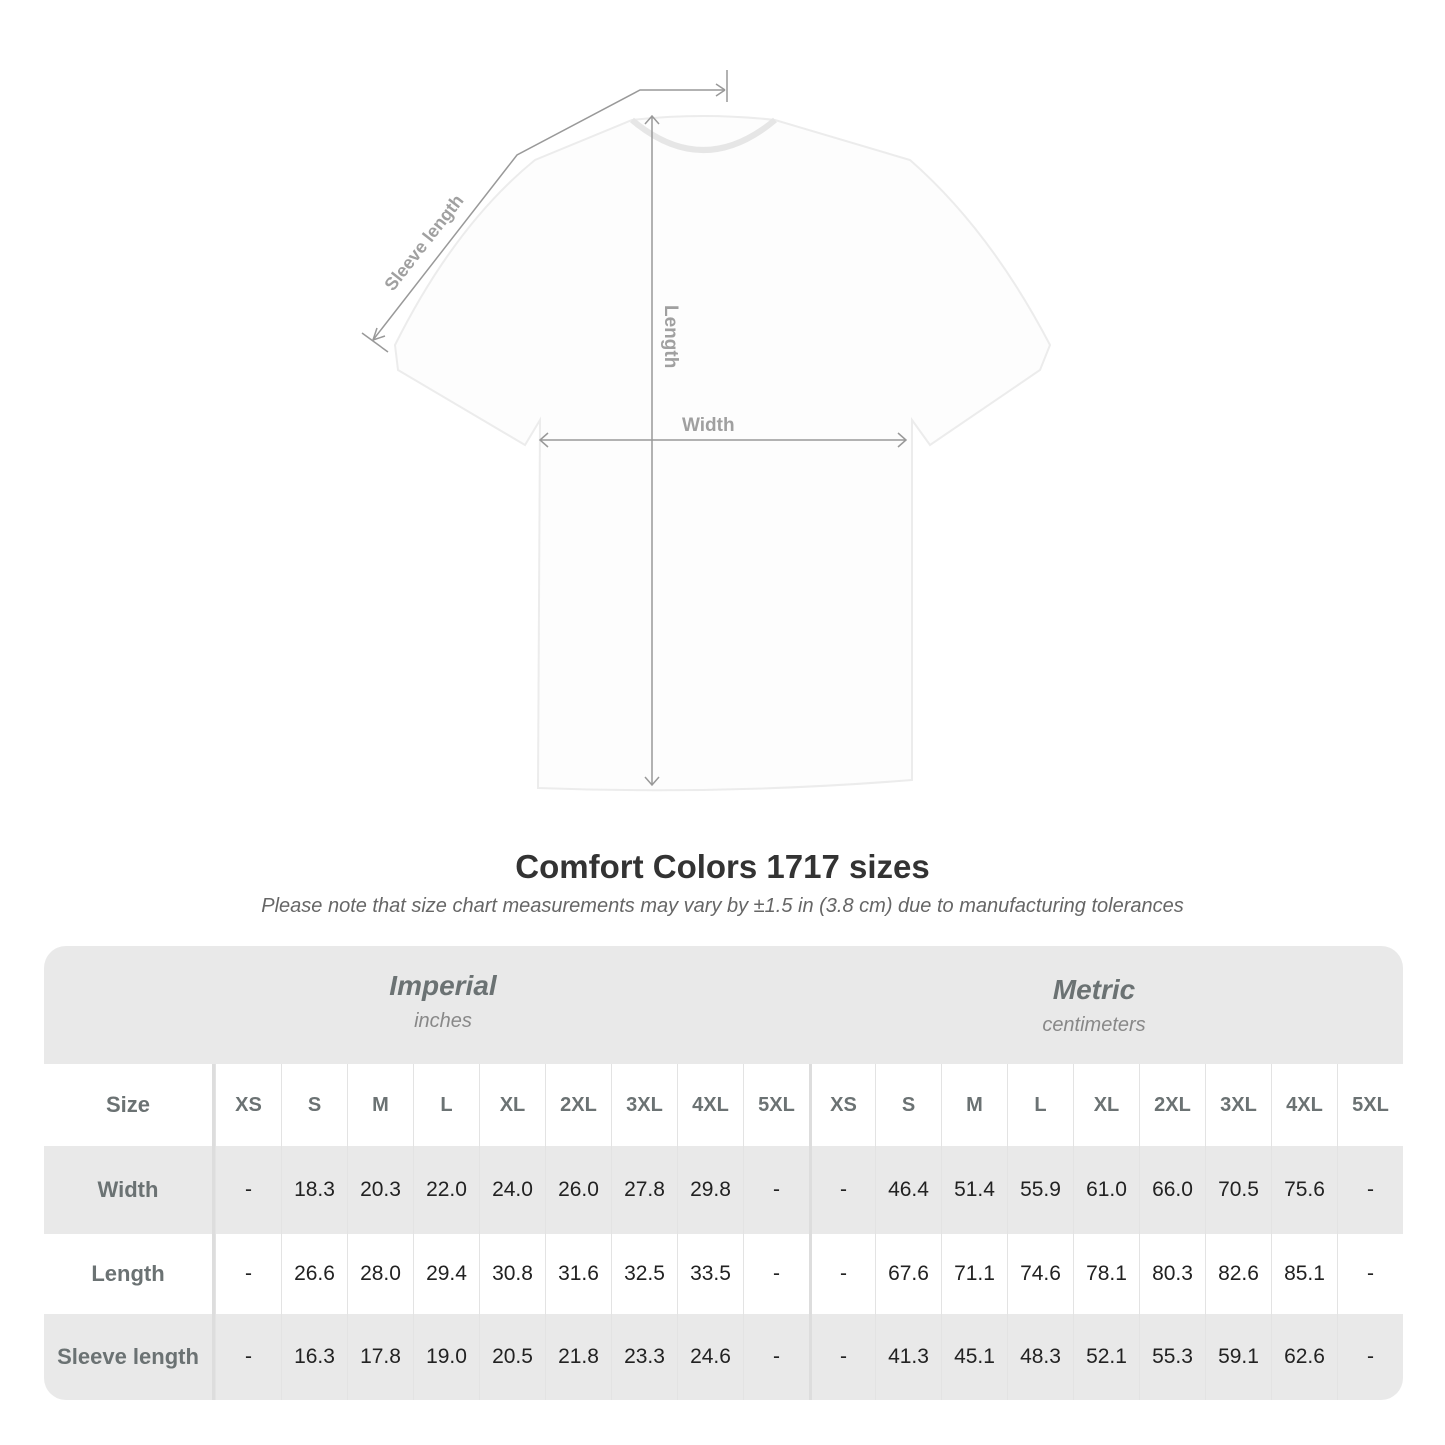 The height and width of the screenshot is (1445, 1445). What do you see at coordinates (644, 1105) in the screenshot?
I see `size-imperial-header: 3XL` at bounding box center [644, 1105].